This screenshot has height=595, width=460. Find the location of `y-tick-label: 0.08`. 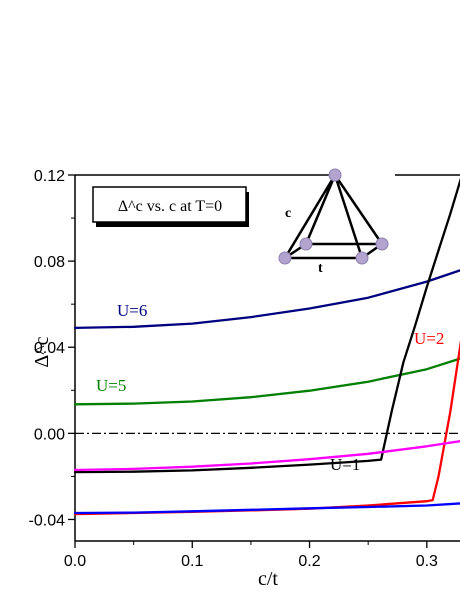

y-tick-label: 0.08 is located at coordinates (49, 262).